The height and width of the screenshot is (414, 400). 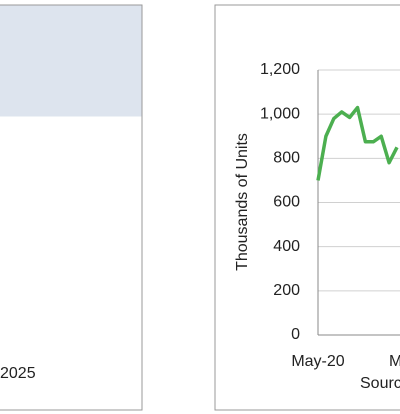 I want to click on y-tick-label: 400, so click(x=286, y=246).